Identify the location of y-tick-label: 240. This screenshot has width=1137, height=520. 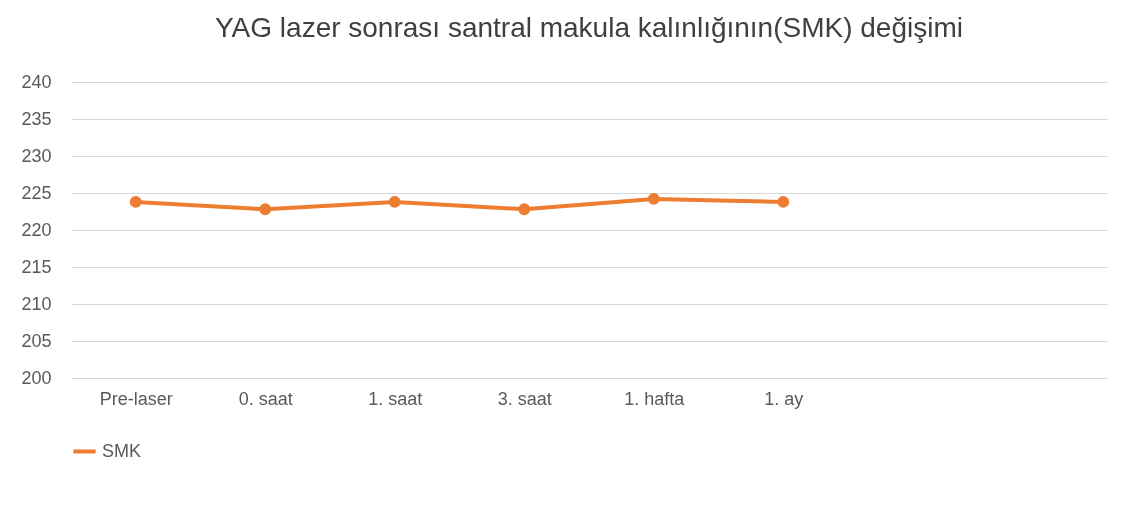
(36, 81).